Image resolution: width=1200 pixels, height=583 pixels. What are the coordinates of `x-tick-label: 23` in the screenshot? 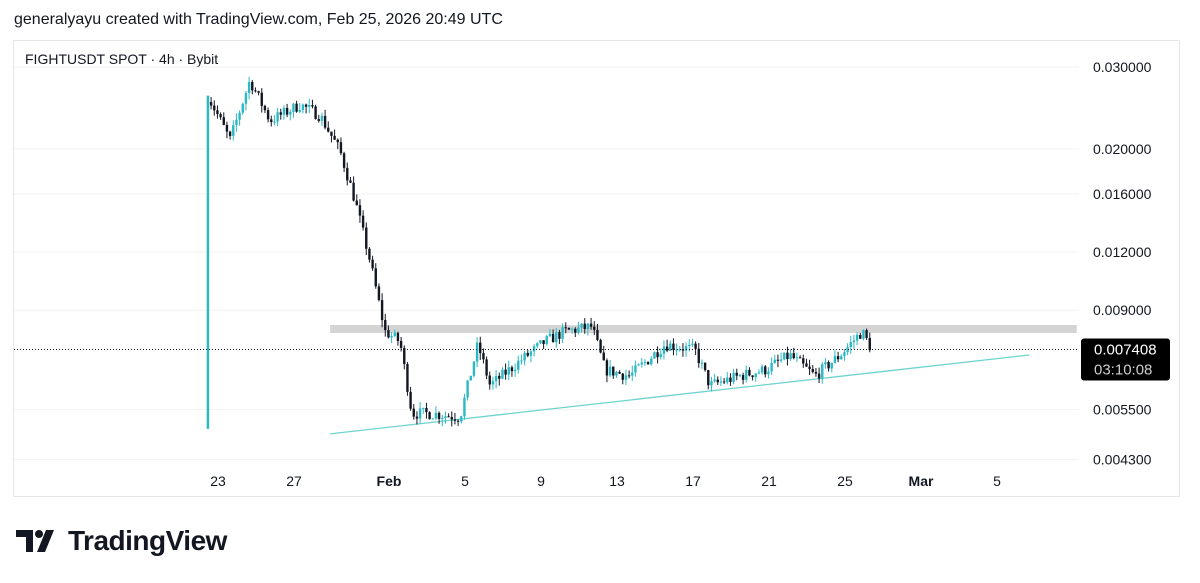 It's located at (218, 481).